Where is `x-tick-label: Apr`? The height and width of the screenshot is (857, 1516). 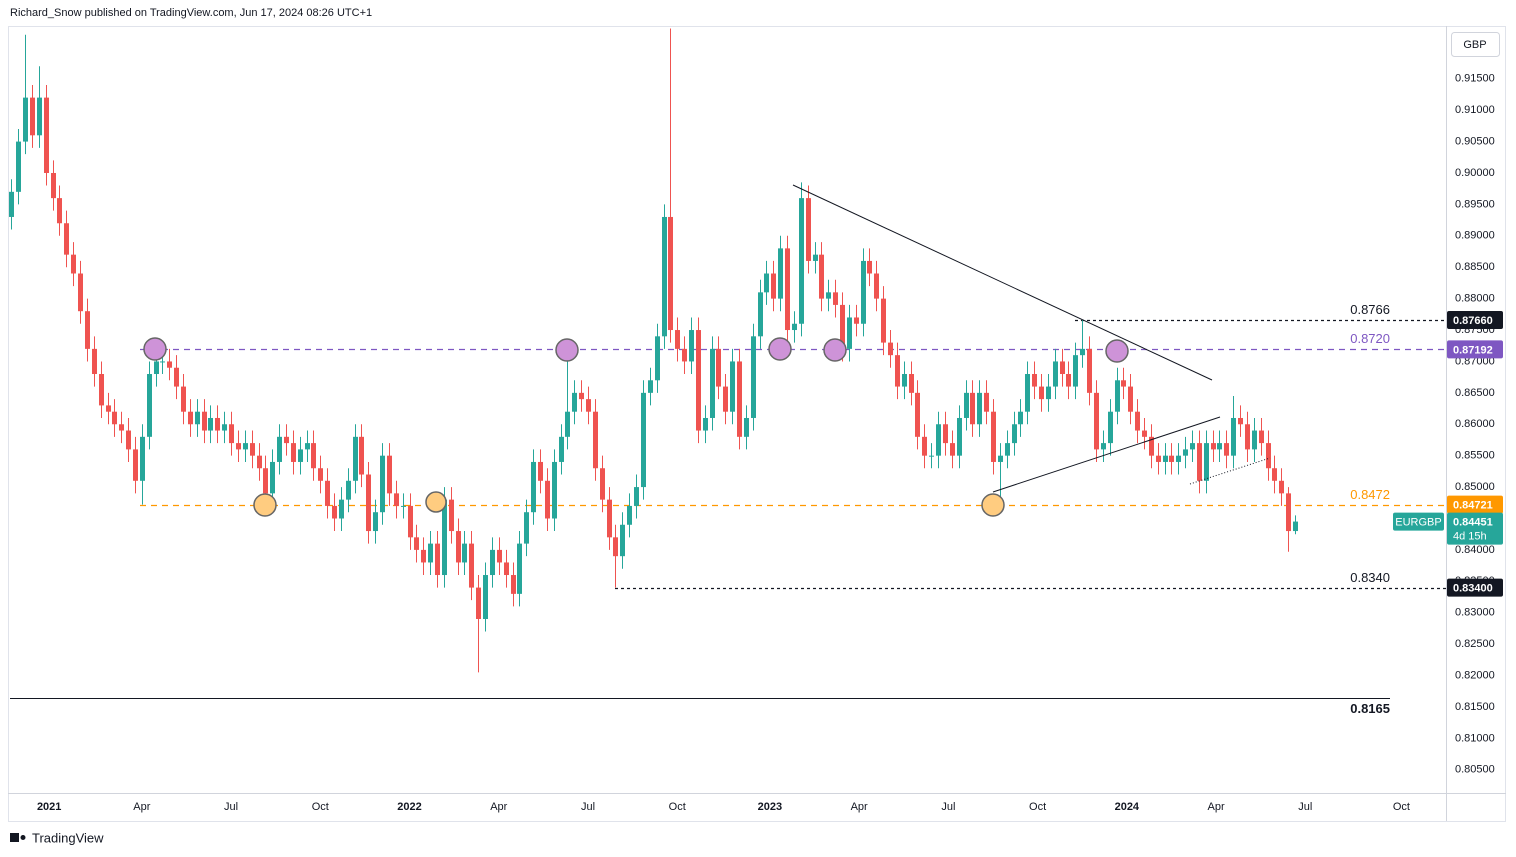 x-tick-label: Apr is located at coordinates (498, 807).